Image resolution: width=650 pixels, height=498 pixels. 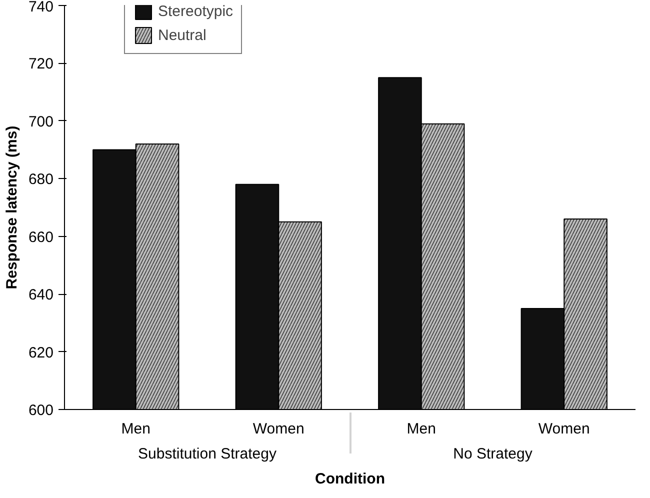 What do you see at coordinates (41, 237) in the screenshot?
I see `y-tick-label: 660` at bounding box center [41, 237].